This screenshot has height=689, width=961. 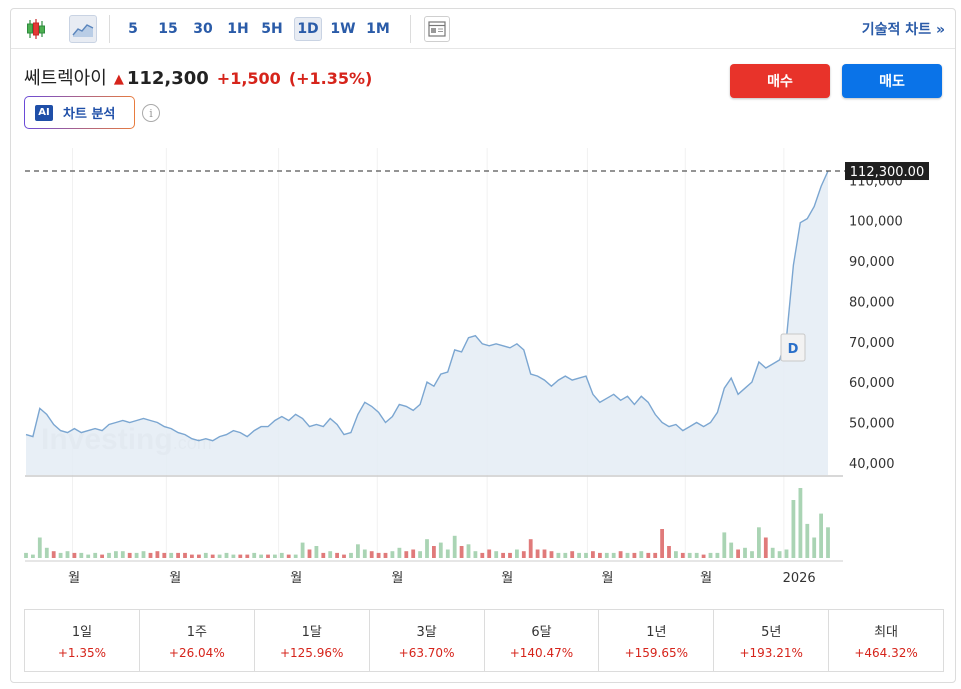 I want to click on performance-value: +1.35%, so click(x=82, y=653).